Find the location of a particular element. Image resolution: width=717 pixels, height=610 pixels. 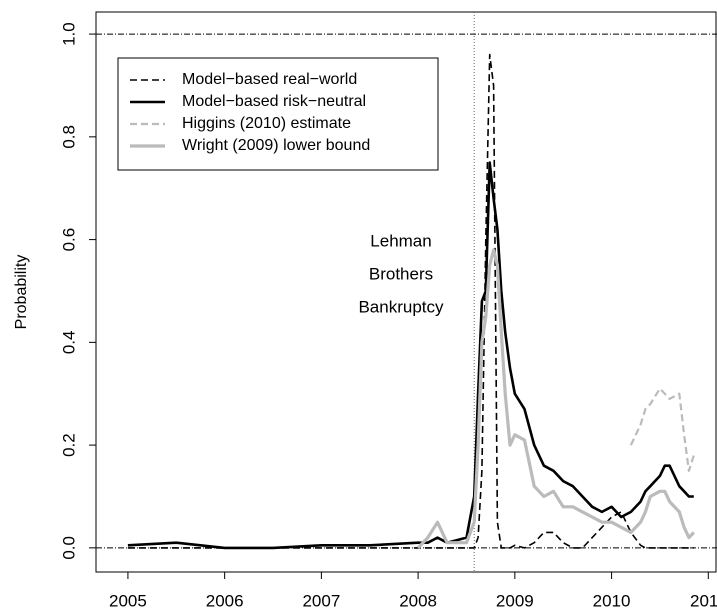

legend-label: Wright (2009) lower bound is located at coordinates (276, 145).